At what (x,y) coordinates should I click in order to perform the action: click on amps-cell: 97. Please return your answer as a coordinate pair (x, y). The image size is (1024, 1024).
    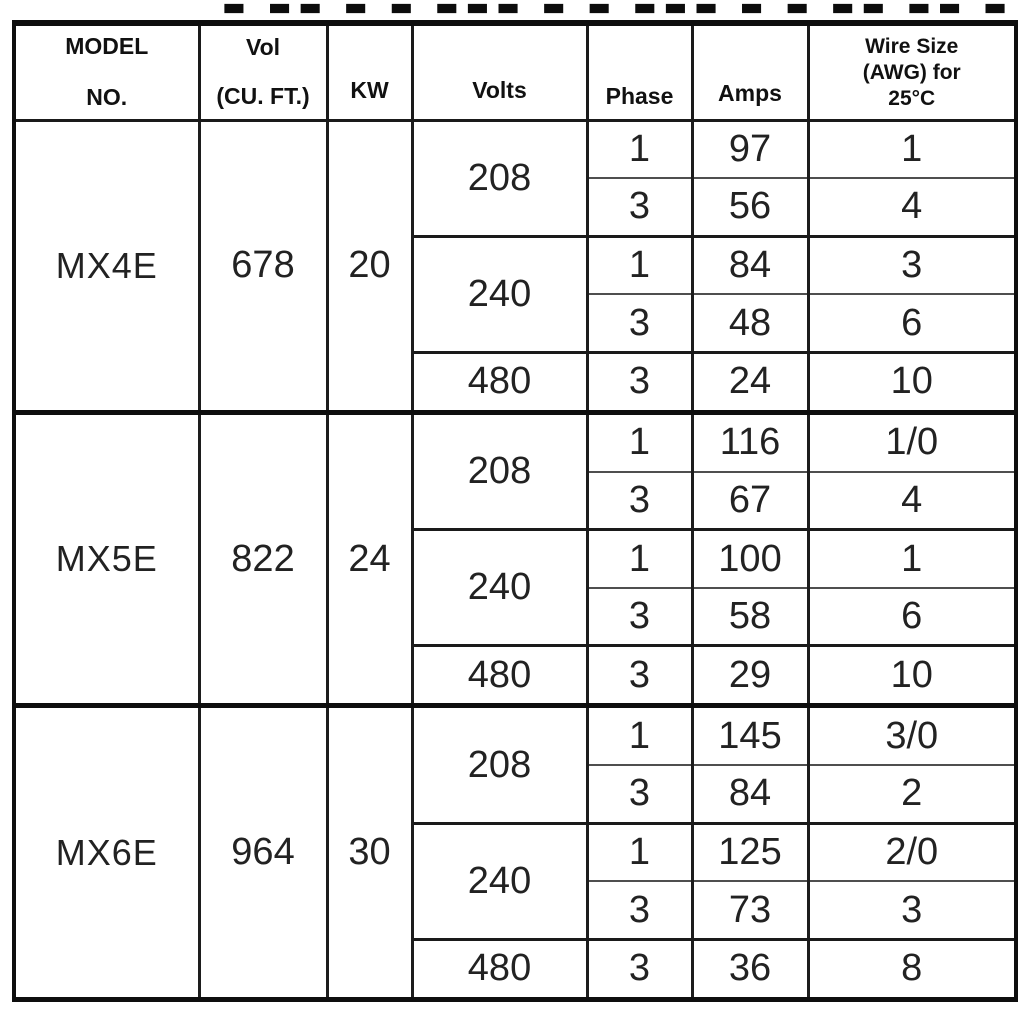
    Looking at the image, I should click on (750, 150).